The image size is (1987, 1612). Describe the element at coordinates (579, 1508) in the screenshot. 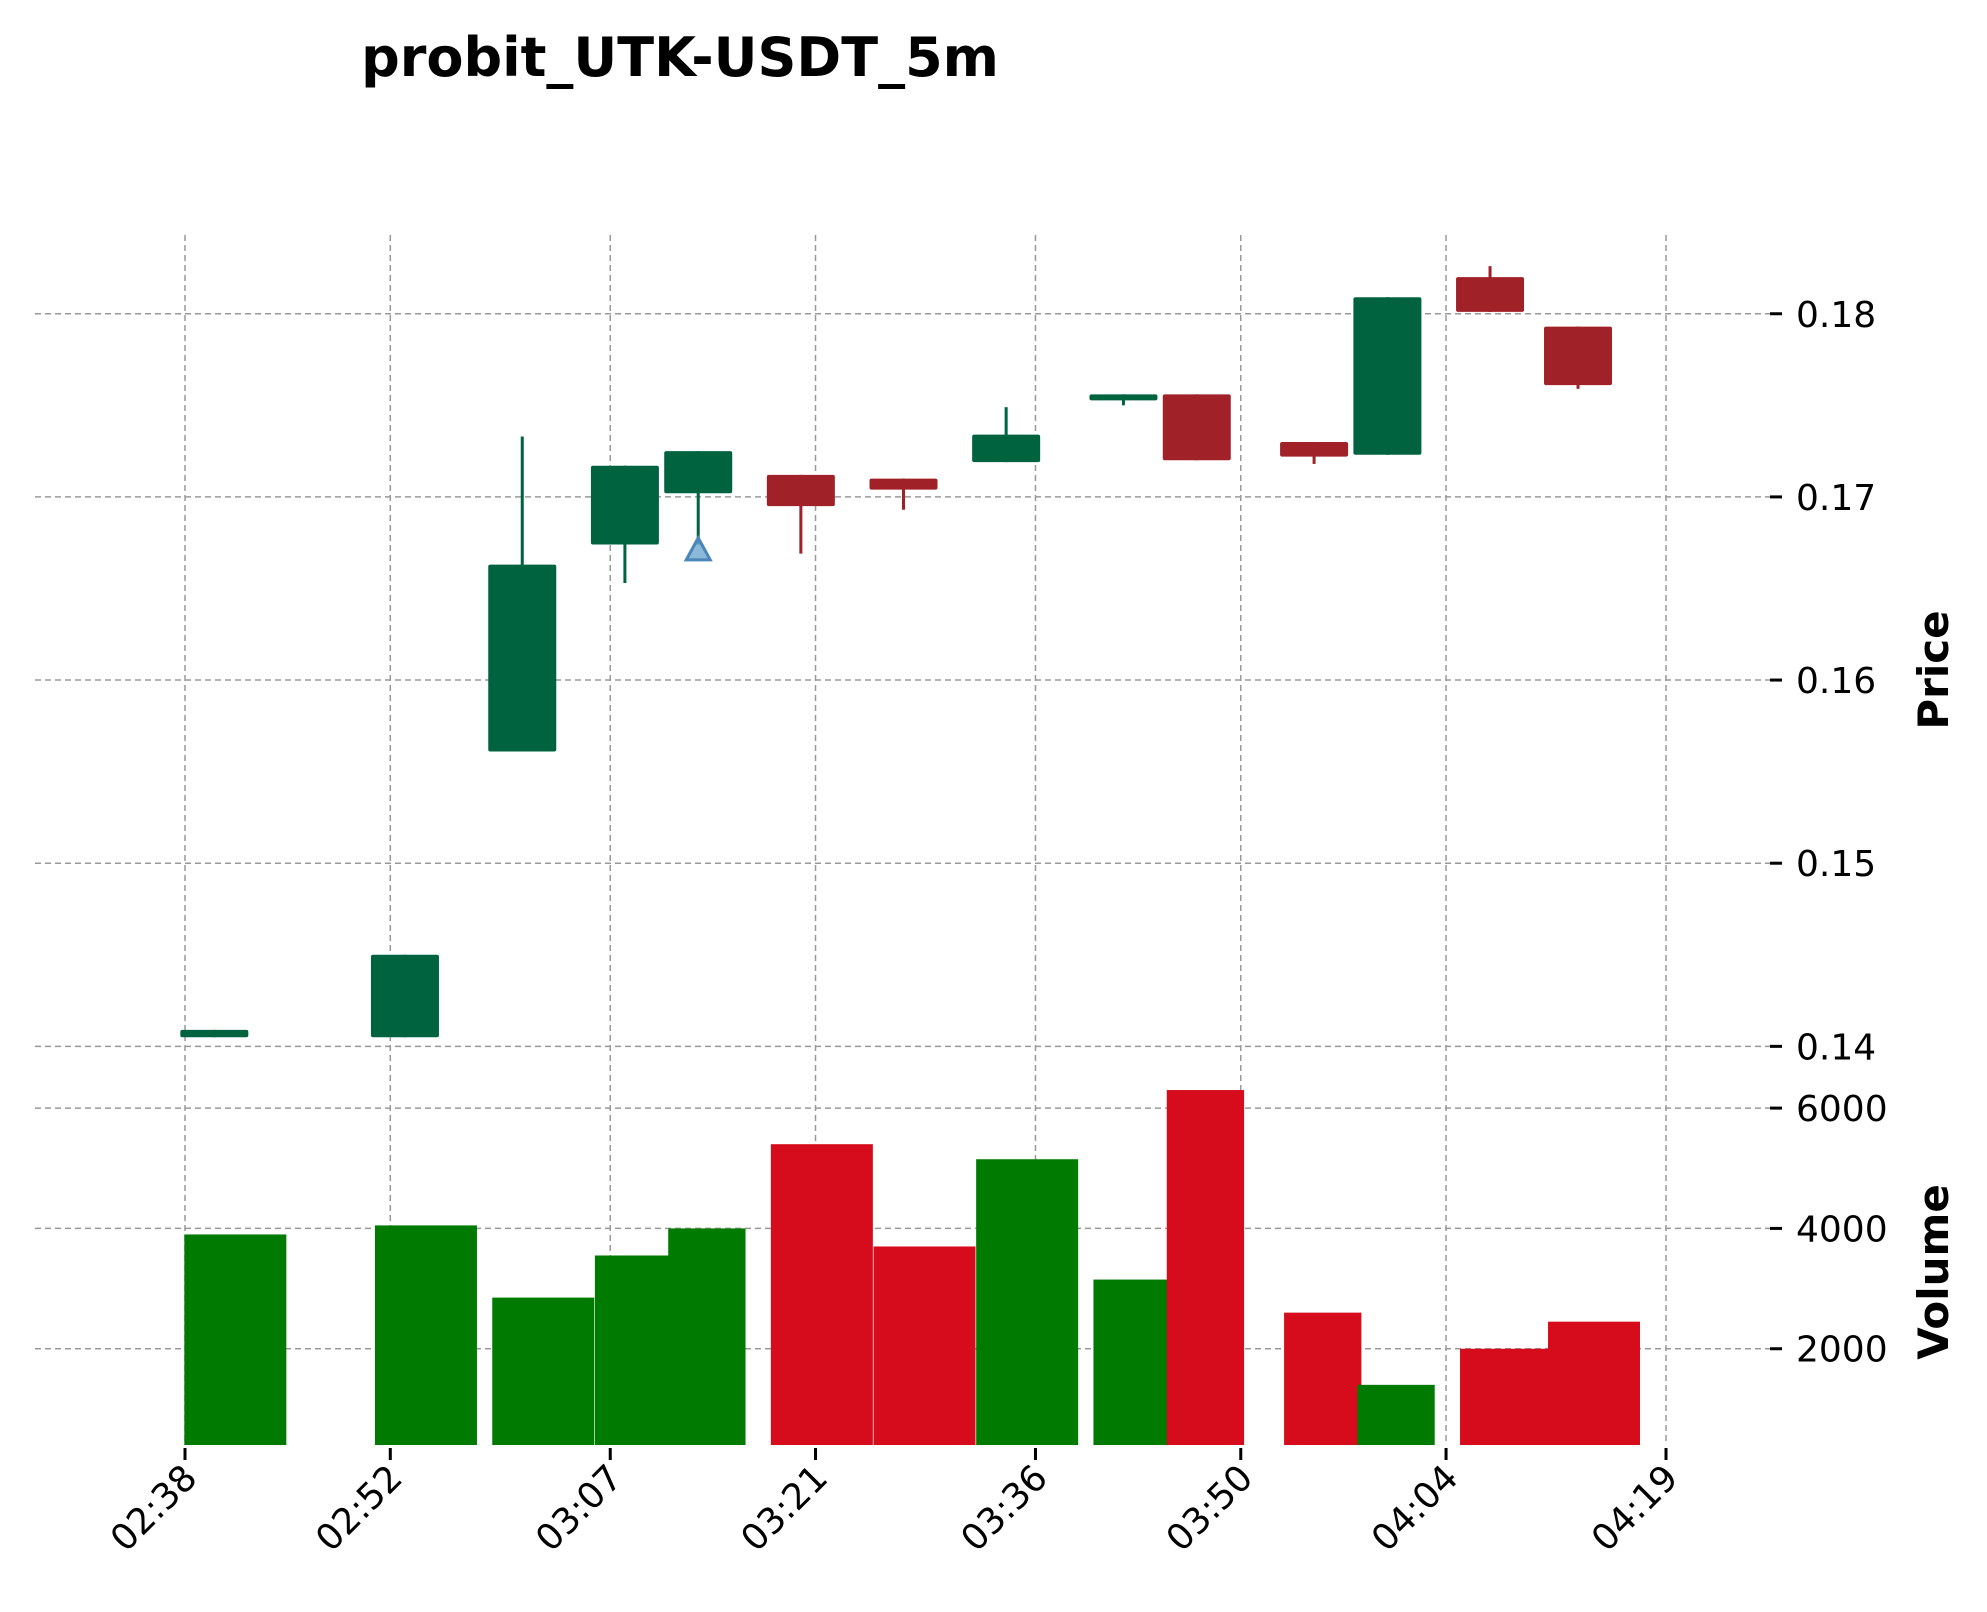

I see `x-tick-label: 03:07` at that location.